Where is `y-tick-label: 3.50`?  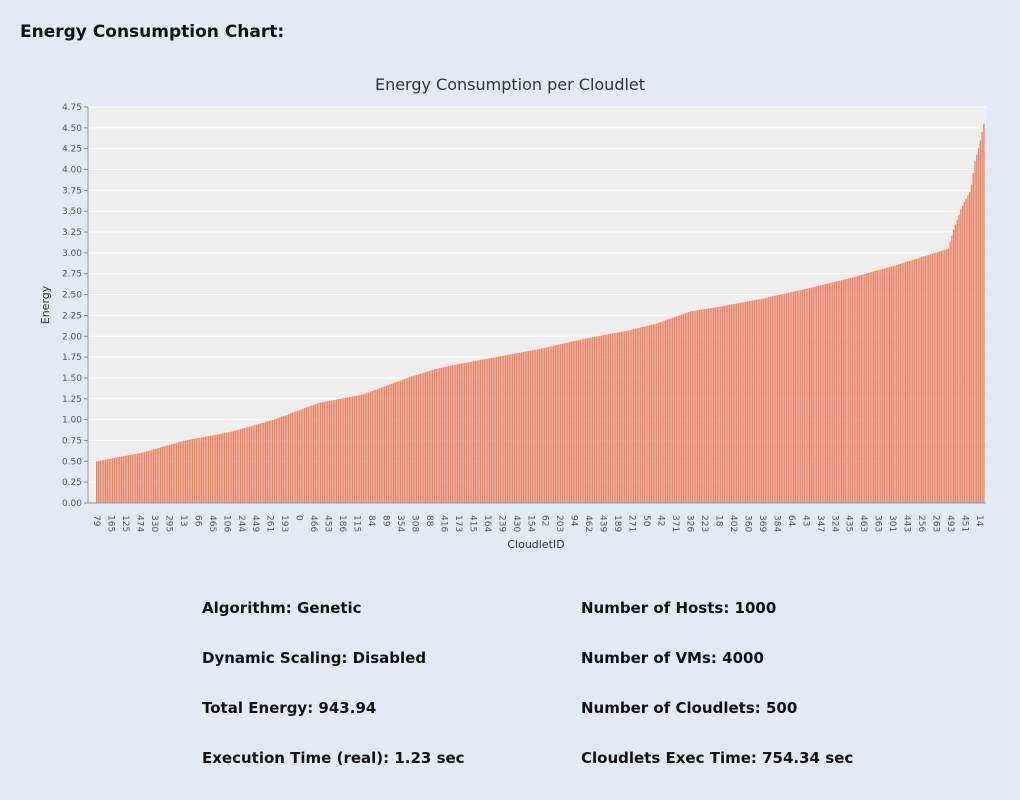 y-tick-label: 3.50 is located at coordinates (72, 212).